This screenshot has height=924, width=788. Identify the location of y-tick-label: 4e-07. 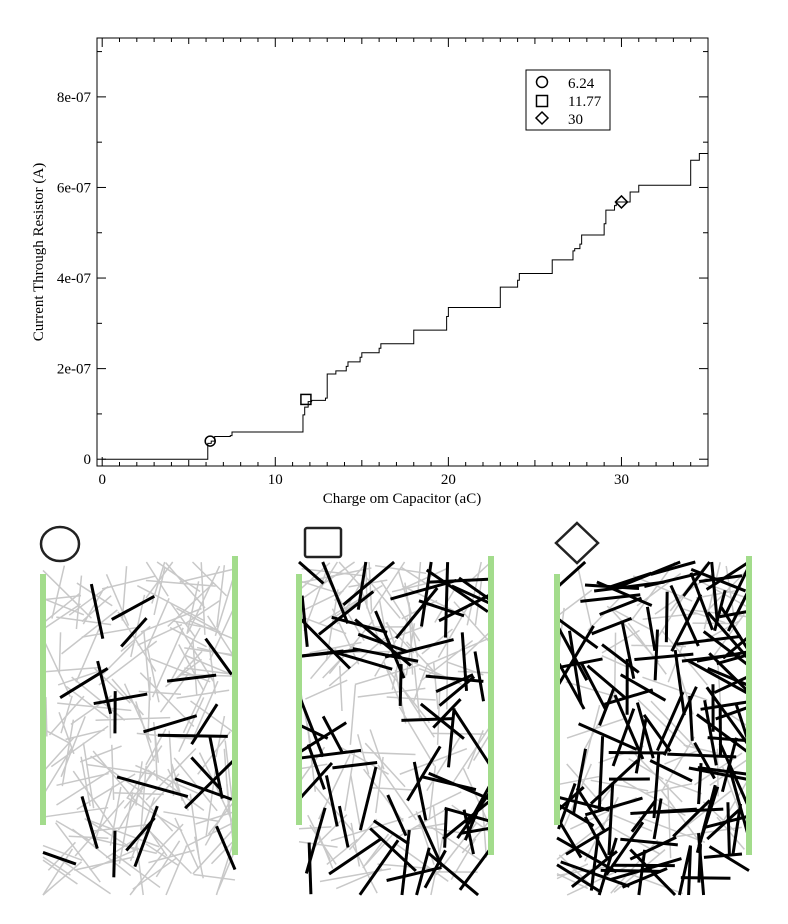
(74, 279).